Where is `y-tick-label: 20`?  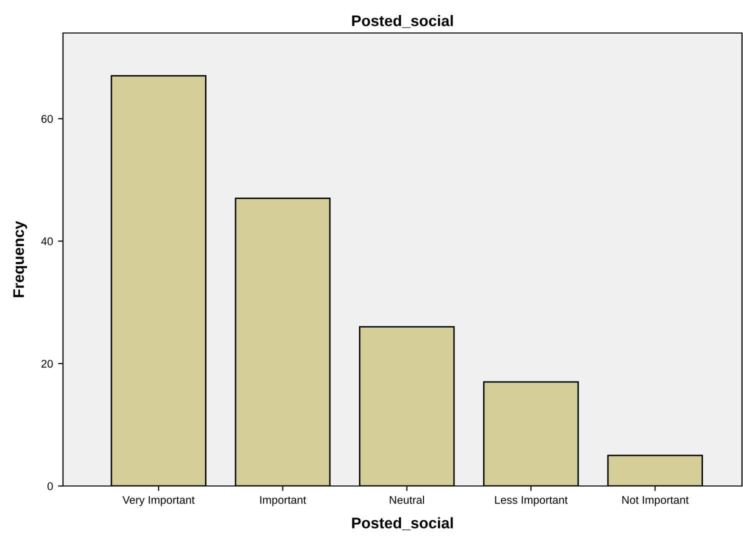 y-tick-label: 20 is located at coordinates (47, 364).